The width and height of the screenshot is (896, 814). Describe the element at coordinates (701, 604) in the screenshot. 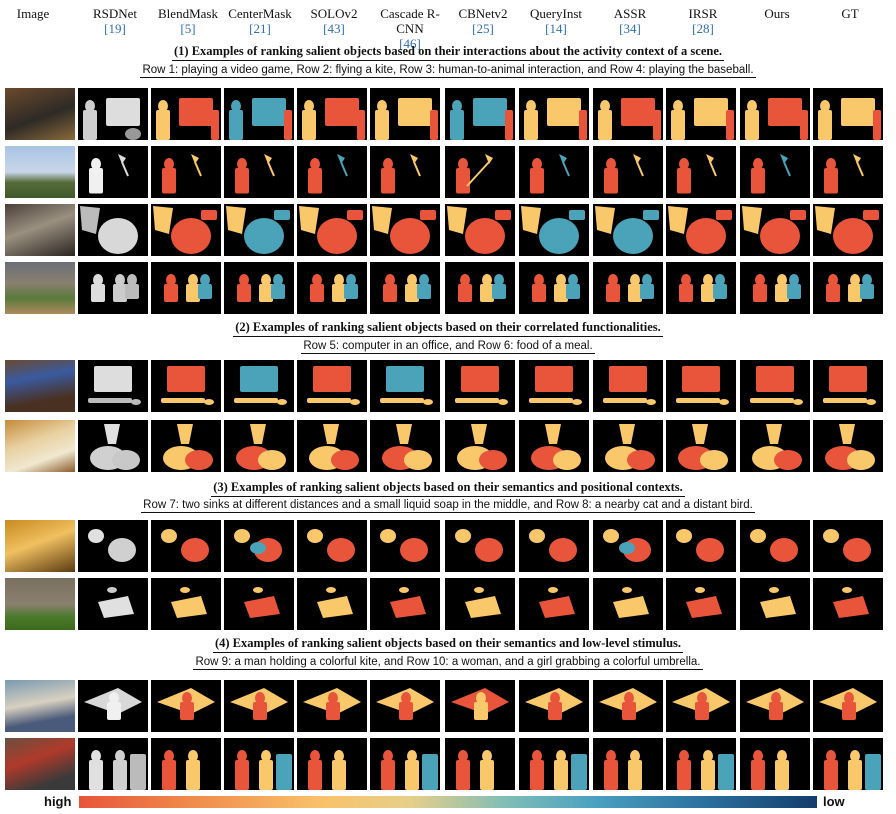

I see `rank-mask-row8-col10` at that location.